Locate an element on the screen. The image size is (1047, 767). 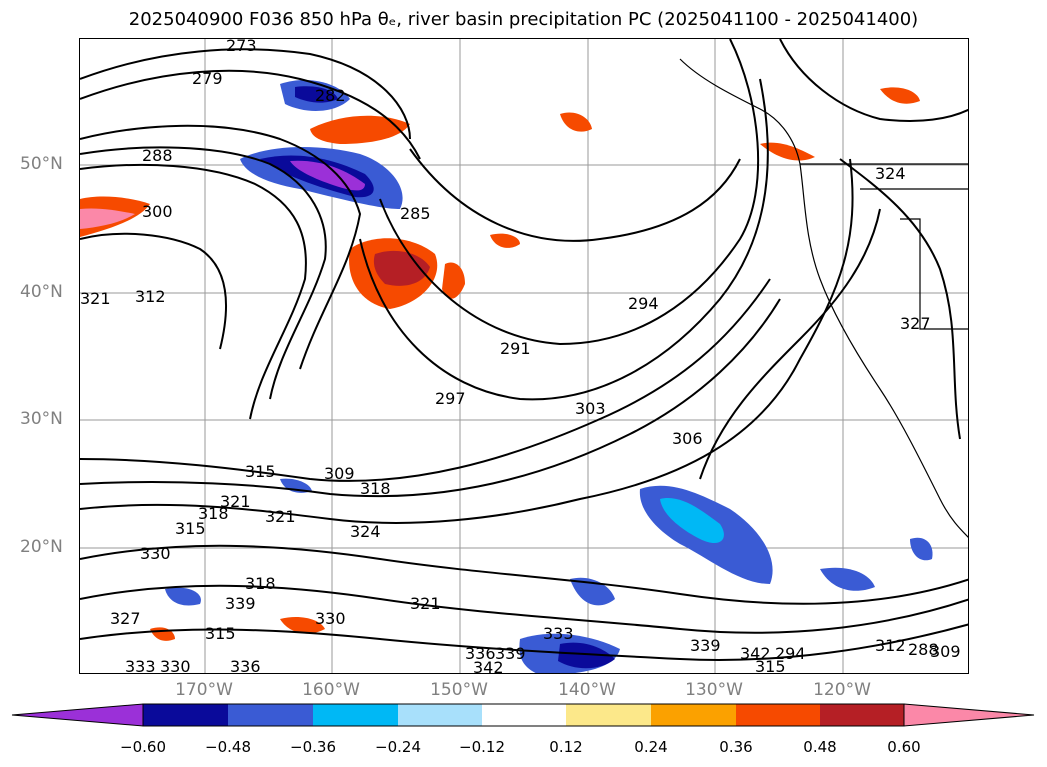
contour-label: 297 is located at coordinates (450, 398).